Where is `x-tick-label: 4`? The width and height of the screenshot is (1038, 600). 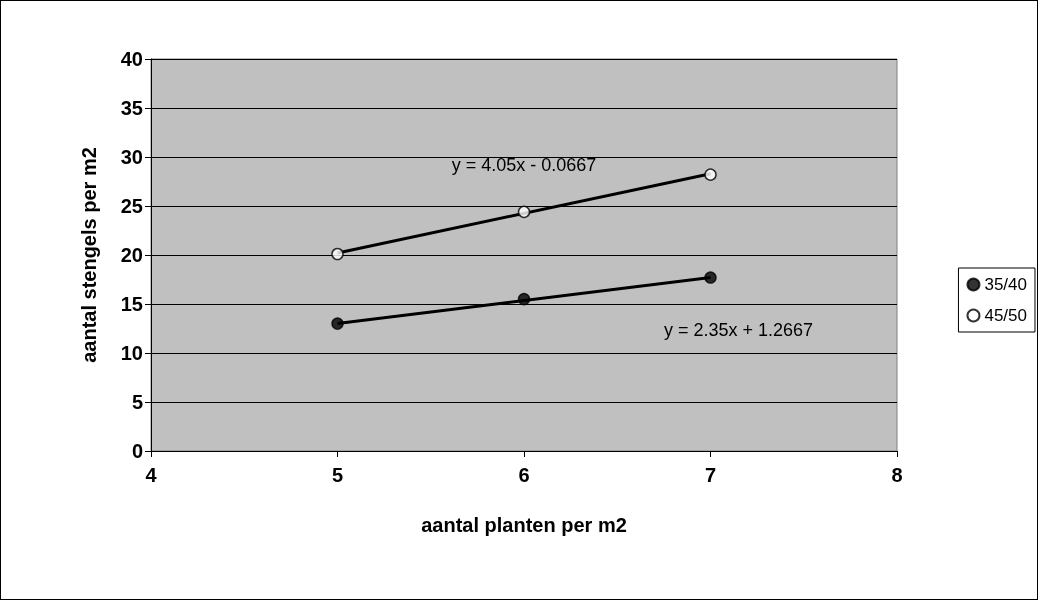
x-tick-label: 4 is located at coordinates (151, 475).